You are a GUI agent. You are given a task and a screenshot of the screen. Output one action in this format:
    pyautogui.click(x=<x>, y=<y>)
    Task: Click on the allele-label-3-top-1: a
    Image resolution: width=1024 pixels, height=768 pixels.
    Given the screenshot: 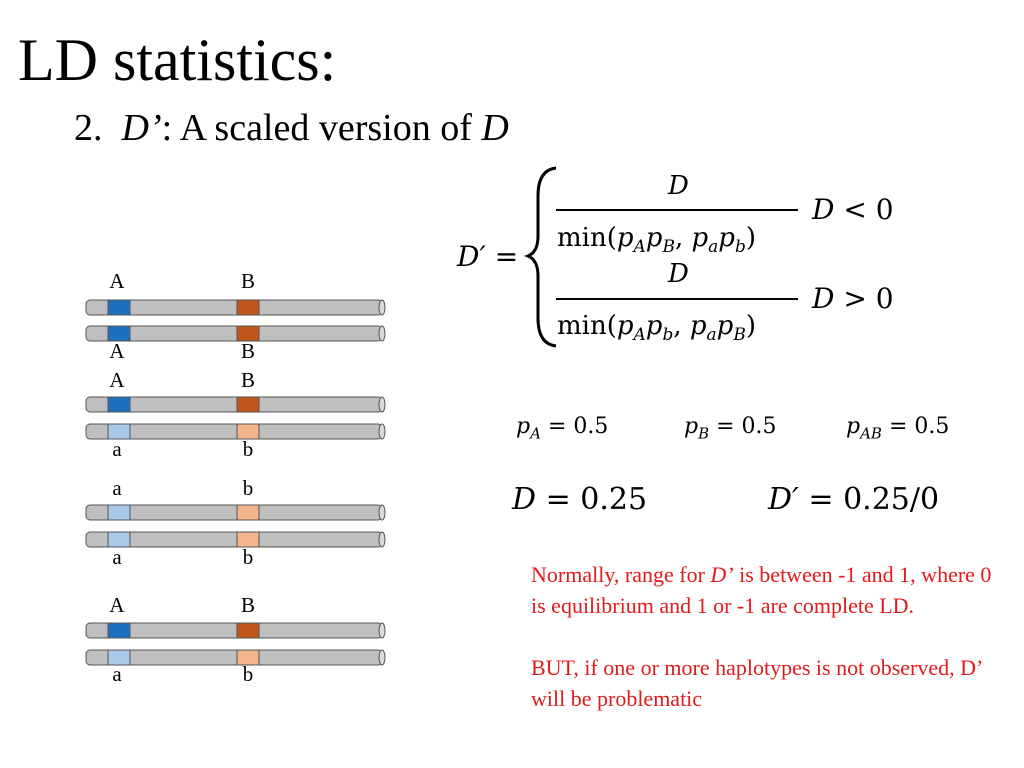 What is the action you would take?
    pyautogui.click(x=117, y=488)
    